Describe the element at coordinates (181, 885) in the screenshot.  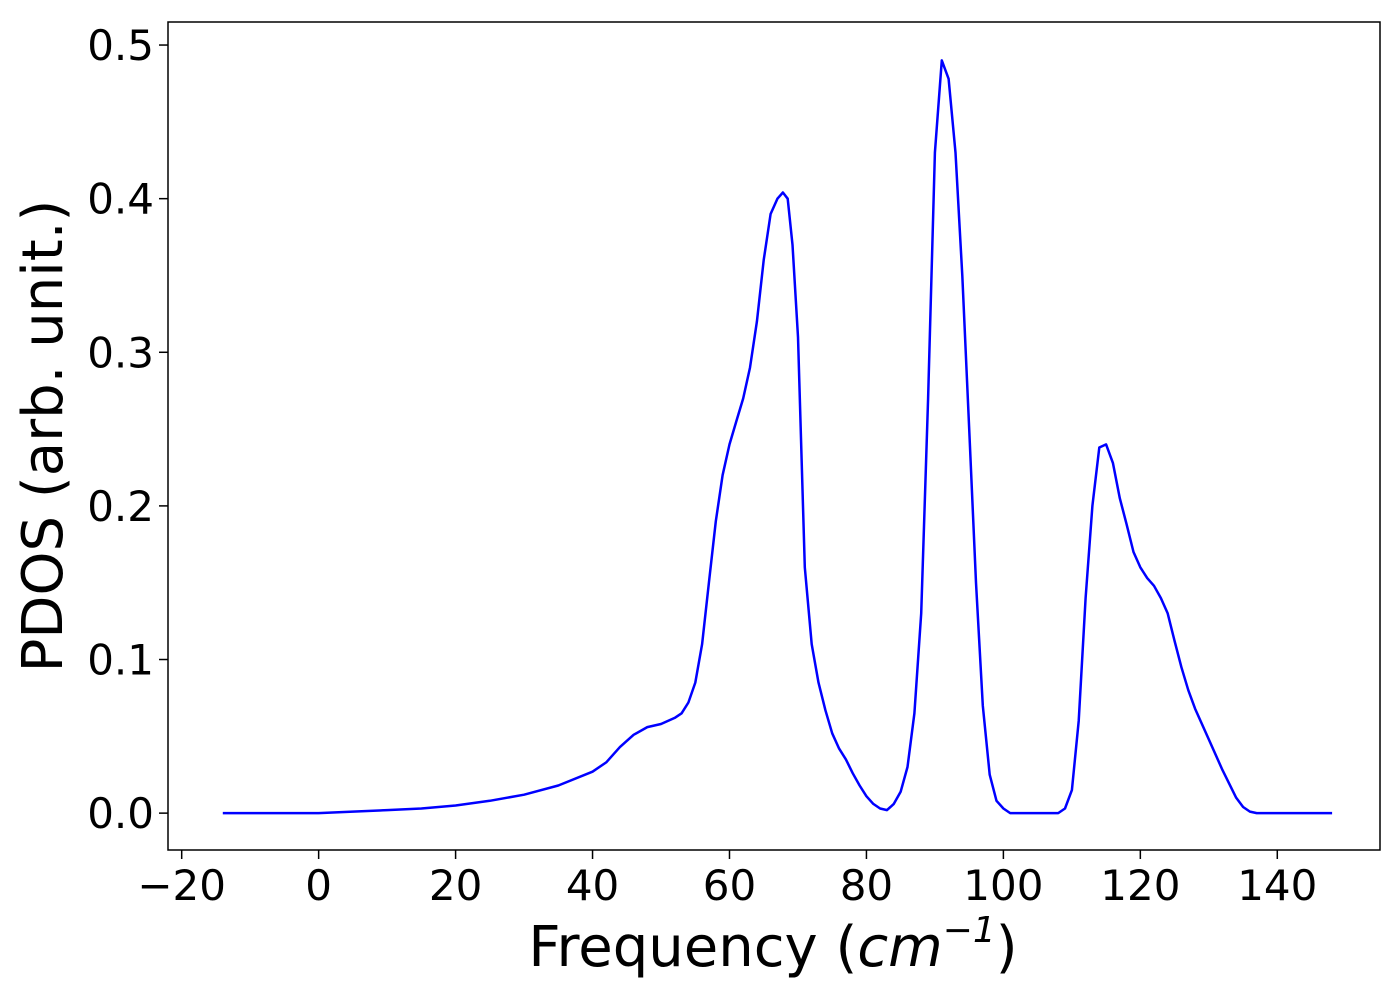
I see `x-tick-label: −20` at that location.